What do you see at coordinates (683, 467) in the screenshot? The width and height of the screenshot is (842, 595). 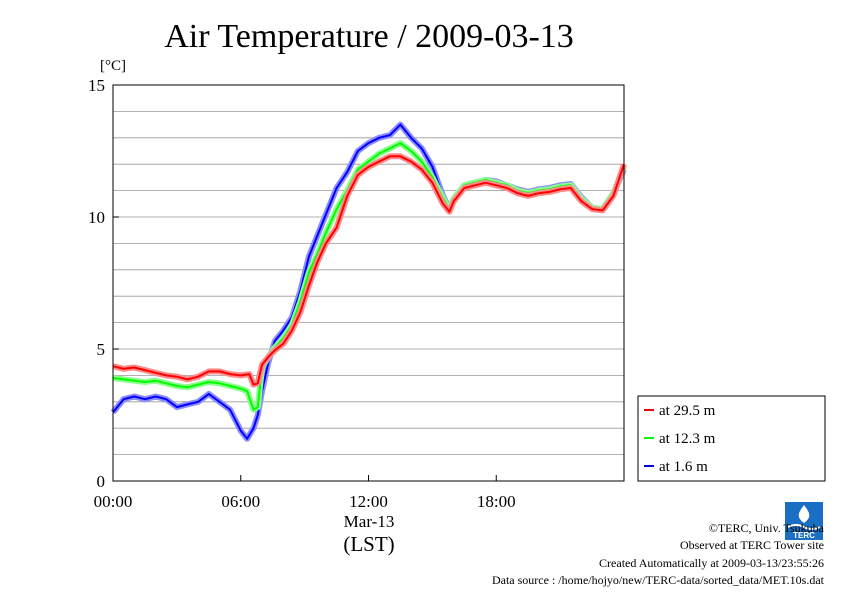 I see `legend-label: at 1.6 m` at bounding box center [683, 467].